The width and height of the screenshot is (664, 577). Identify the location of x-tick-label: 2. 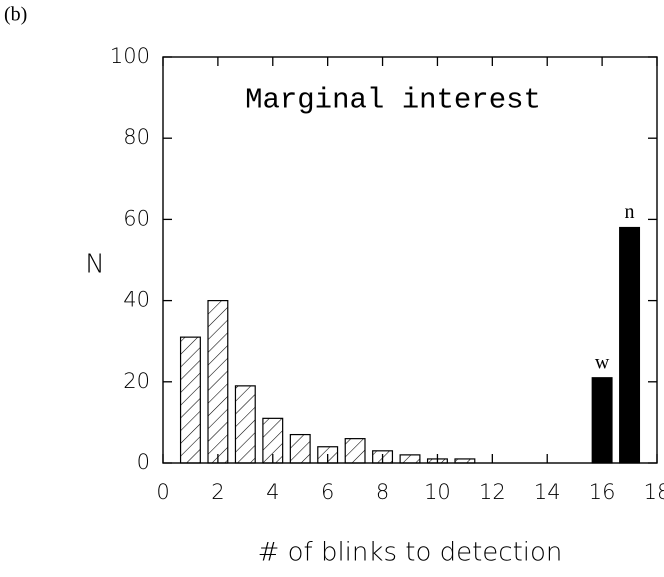
(217, 492).